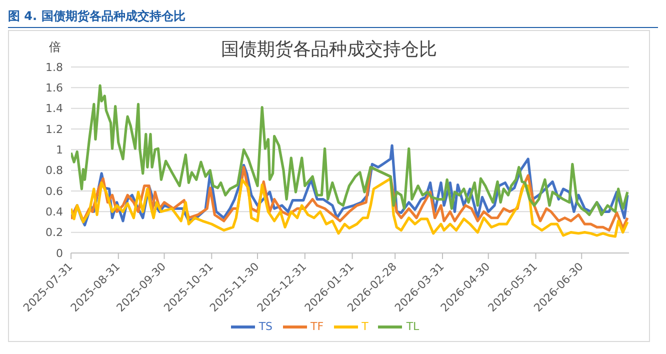  Describe the element at coordinates (54, 67) in the screenshot. I see `y-tick-label: 1.8` at that location.